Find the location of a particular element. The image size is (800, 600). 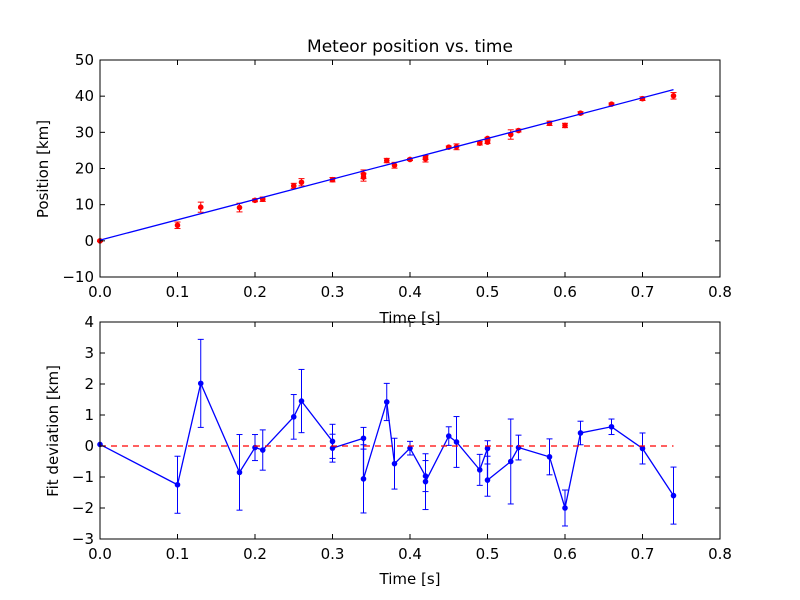

y-tick-label: −1 is located at coordinates (83, 477).